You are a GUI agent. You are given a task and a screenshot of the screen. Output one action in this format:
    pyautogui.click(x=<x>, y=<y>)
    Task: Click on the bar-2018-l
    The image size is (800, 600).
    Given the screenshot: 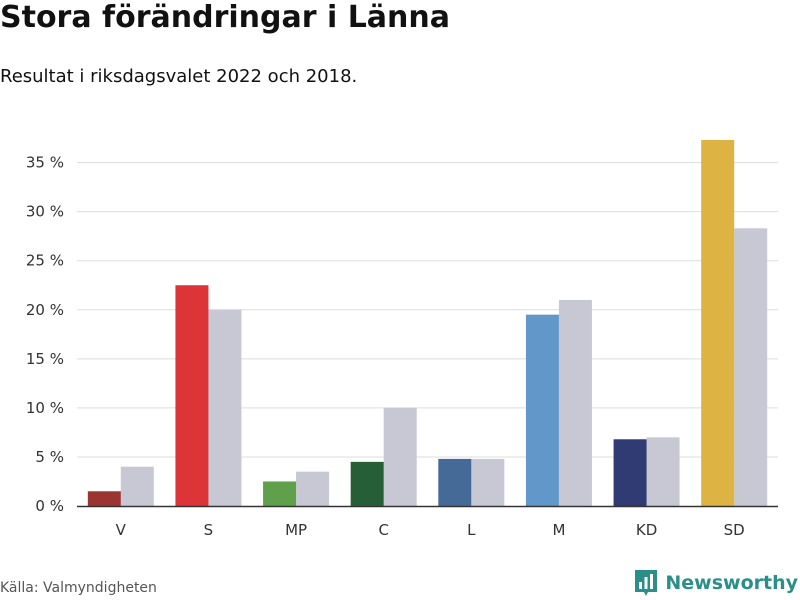 What is the action you would take?
    pyautogui.click(x=488, y=482)
    